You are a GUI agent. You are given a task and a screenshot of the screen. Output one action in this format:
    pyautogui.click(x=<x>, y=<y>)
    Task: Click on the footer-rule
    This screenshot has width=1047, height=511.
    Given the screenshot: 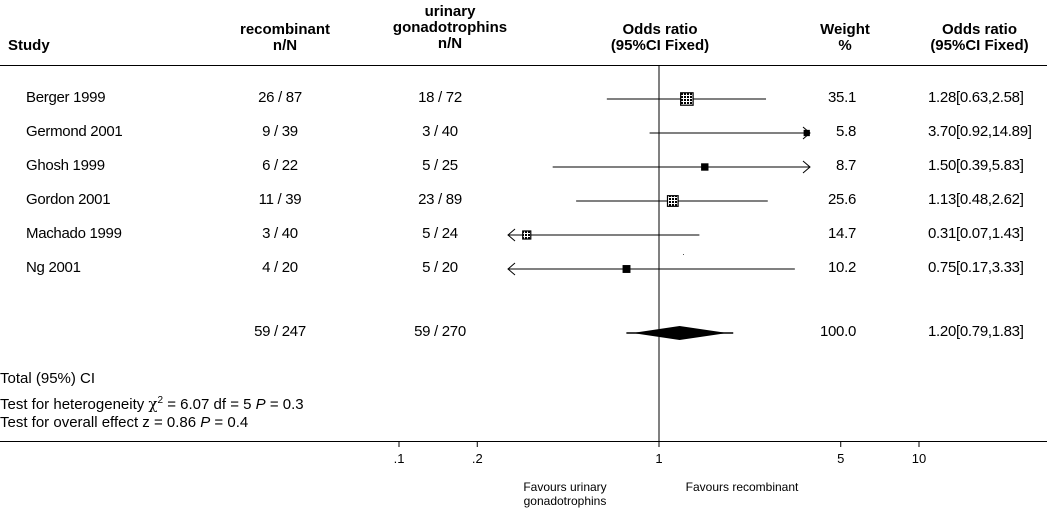 What is the action you would take?
    pyautogui.click(x=523, y=441)
    